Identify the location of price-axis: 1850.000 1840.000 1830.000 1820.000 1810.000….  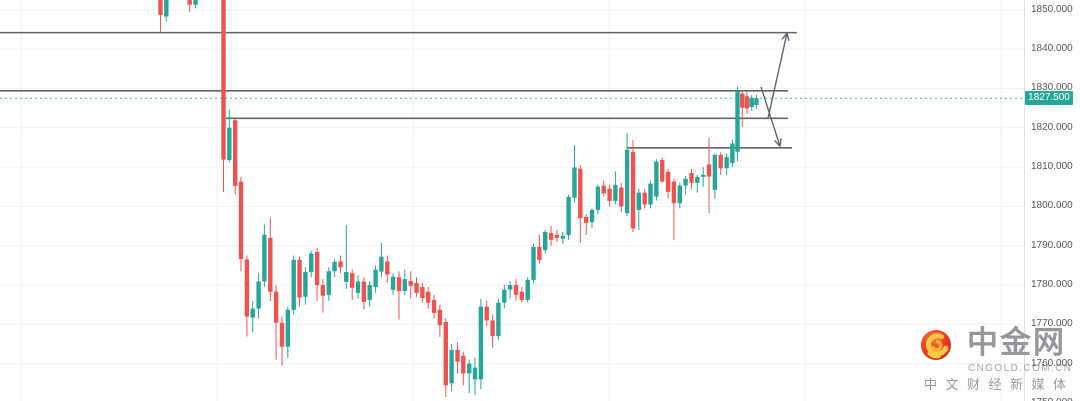
(1052, 200).